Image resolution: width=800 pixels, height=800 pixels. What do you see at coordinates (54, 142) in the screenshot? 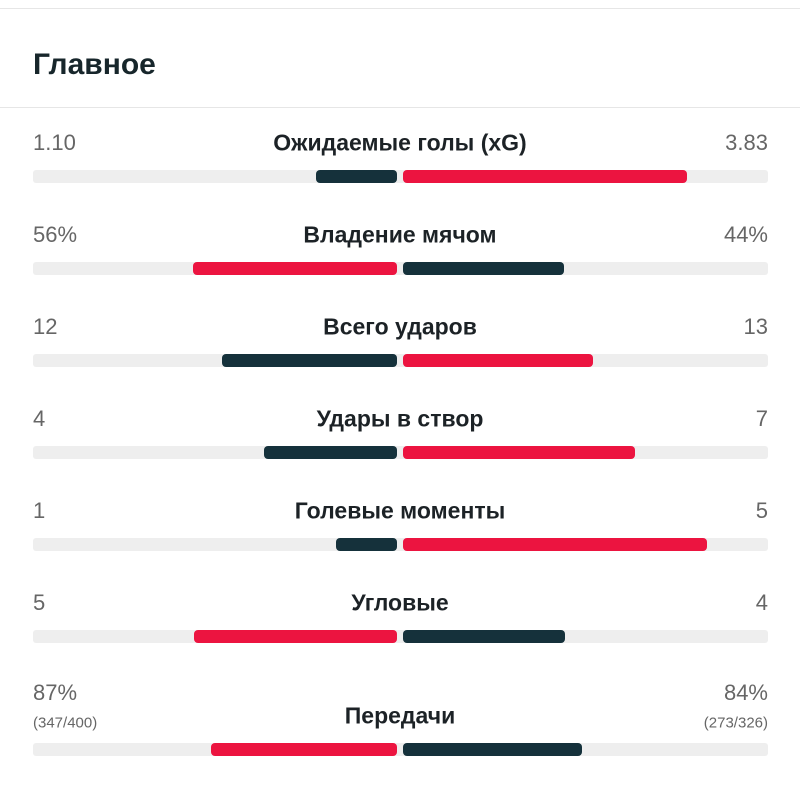
I see `home-value: 1.10` at bounding box center [54, 142].